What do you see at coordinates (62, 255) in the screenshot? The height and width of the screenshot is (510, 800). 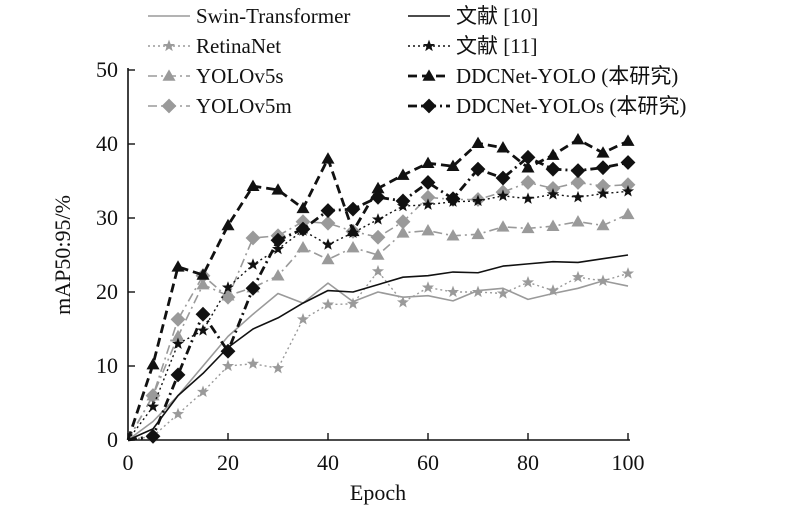 I see `y-axis-title: mAP50:95/%` at bounding box center [62, 255].